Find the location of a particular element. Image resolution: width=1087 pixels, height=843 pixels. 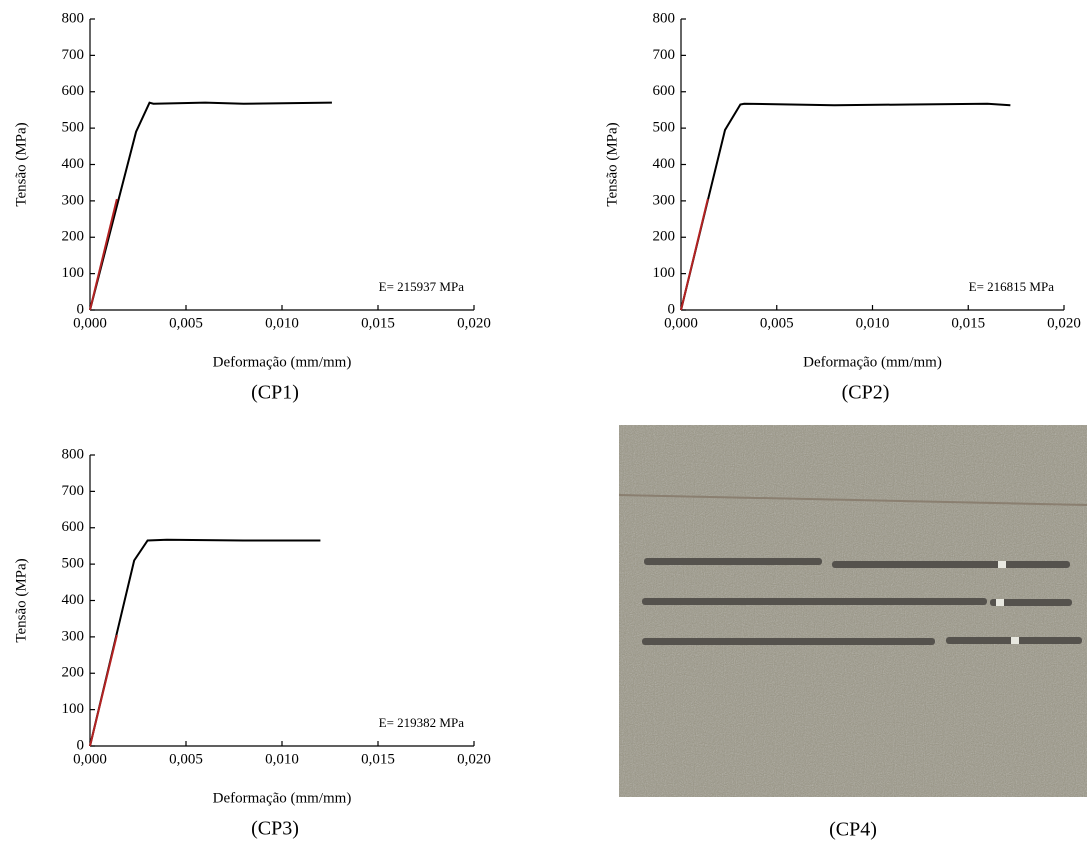

caption: (CP2) is located at coordinates (866, 393).